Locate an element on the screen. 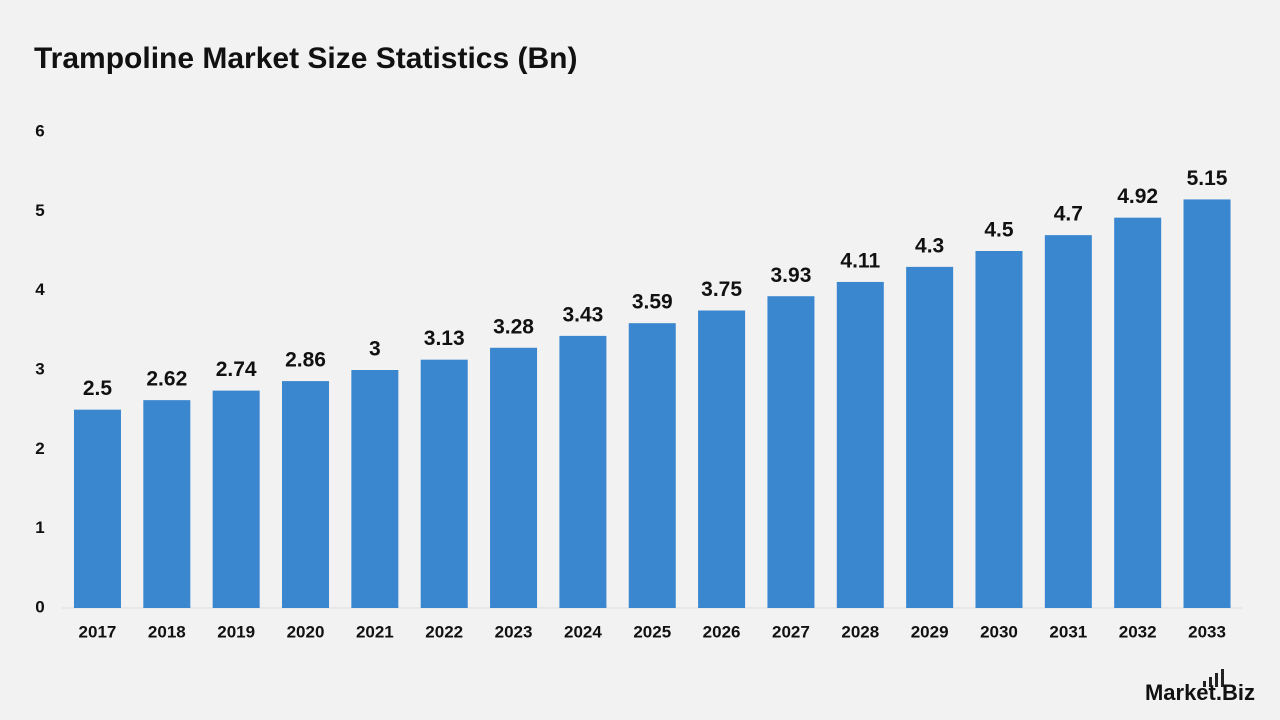 Image resolution: width=1280 pixels, height=720 pixels. value-label: 3.13 is located at coordinates (444, 338).